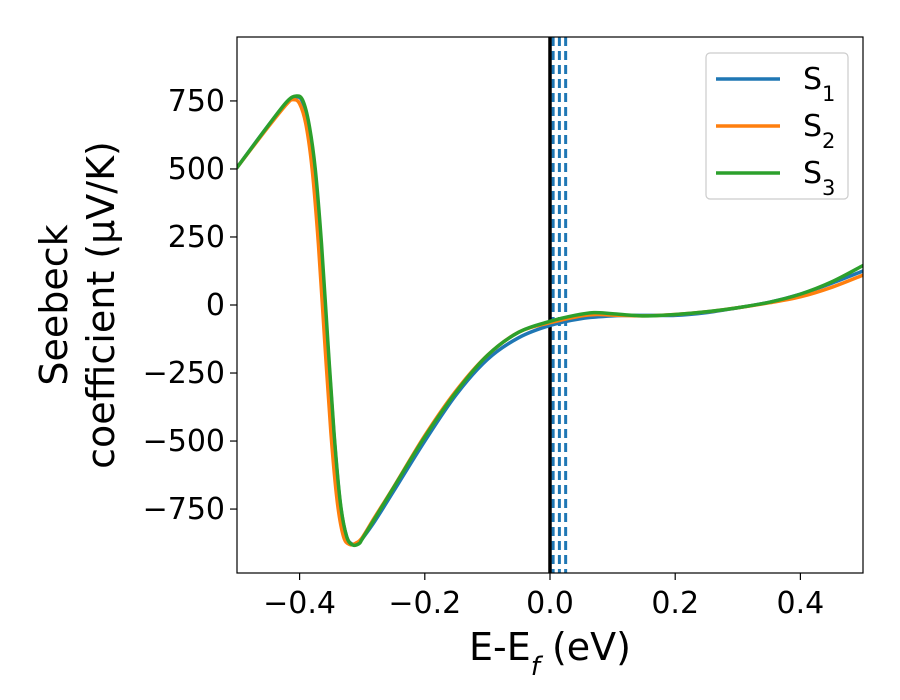  Describe the element at coordinates (550, 603) in the screenshot. I see `x-tick-label: 0.0` at that location.